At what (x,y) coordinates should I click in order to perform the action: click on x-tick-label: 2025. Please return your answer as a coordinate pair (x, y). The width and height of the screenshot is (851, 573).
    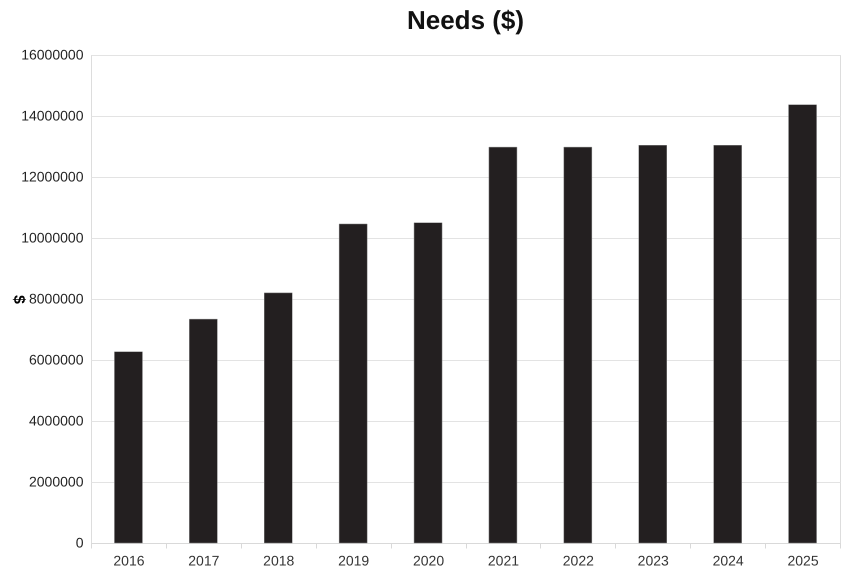
    Looking at the image, I should click on (803, 560).